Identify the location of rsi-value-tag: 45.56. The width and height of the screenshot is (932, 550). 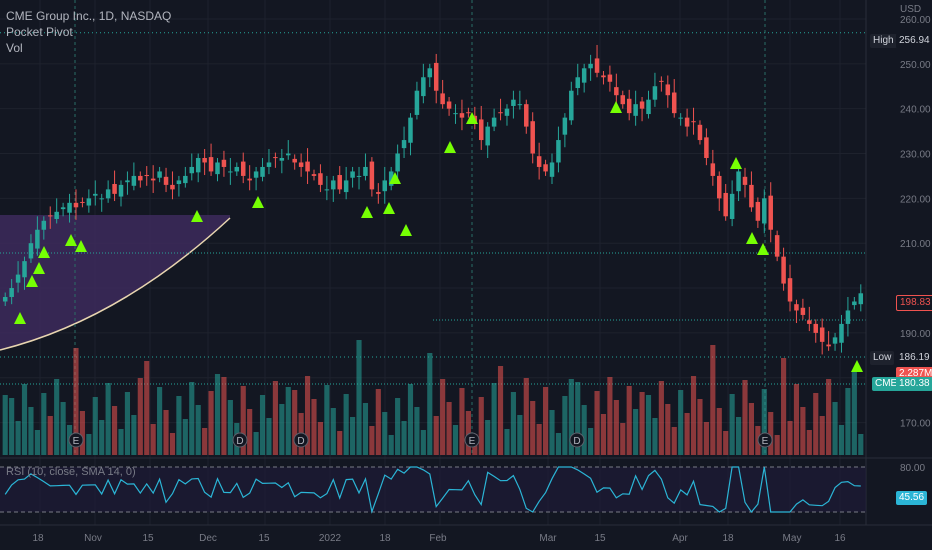
(912, 498).